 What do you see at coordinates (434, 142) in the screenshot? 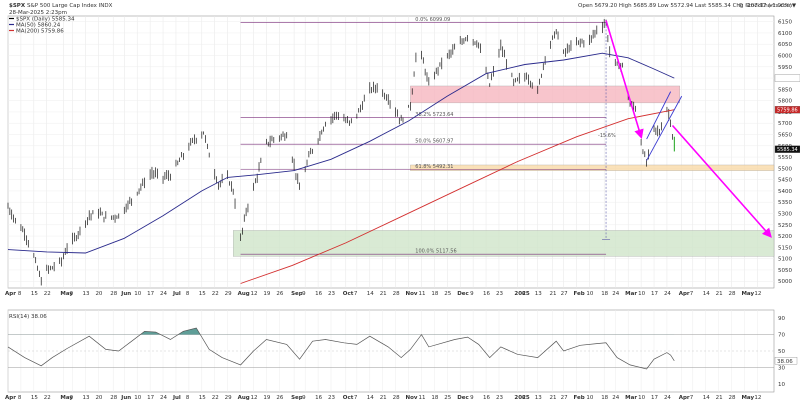
I see `fib-label: 50.0% 5607.97` at bounding box center [434, 142].